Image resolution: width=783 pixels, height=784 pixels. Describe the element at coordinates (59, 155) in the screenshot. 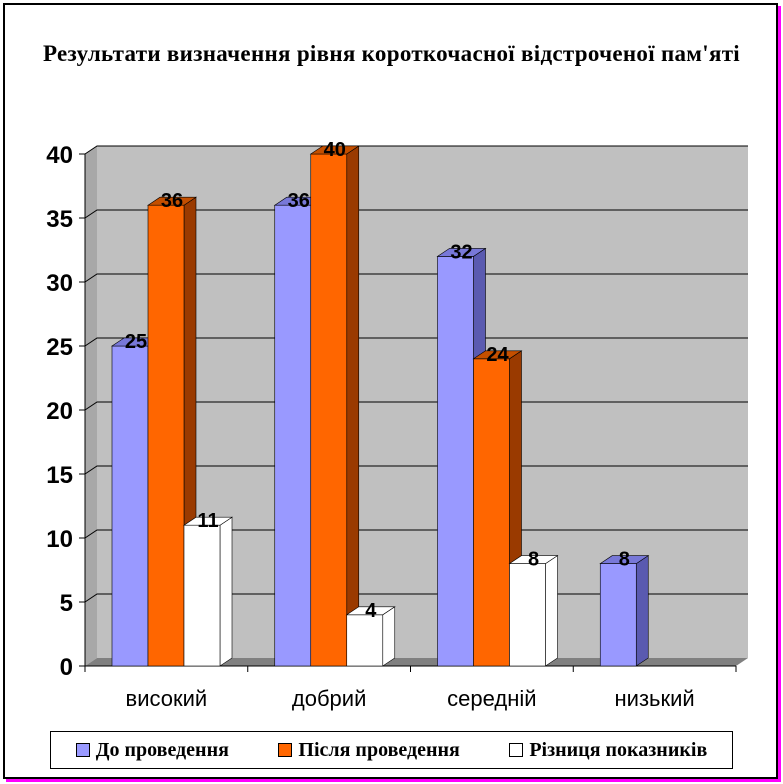

I see `y-tick-label: 40` at that location.